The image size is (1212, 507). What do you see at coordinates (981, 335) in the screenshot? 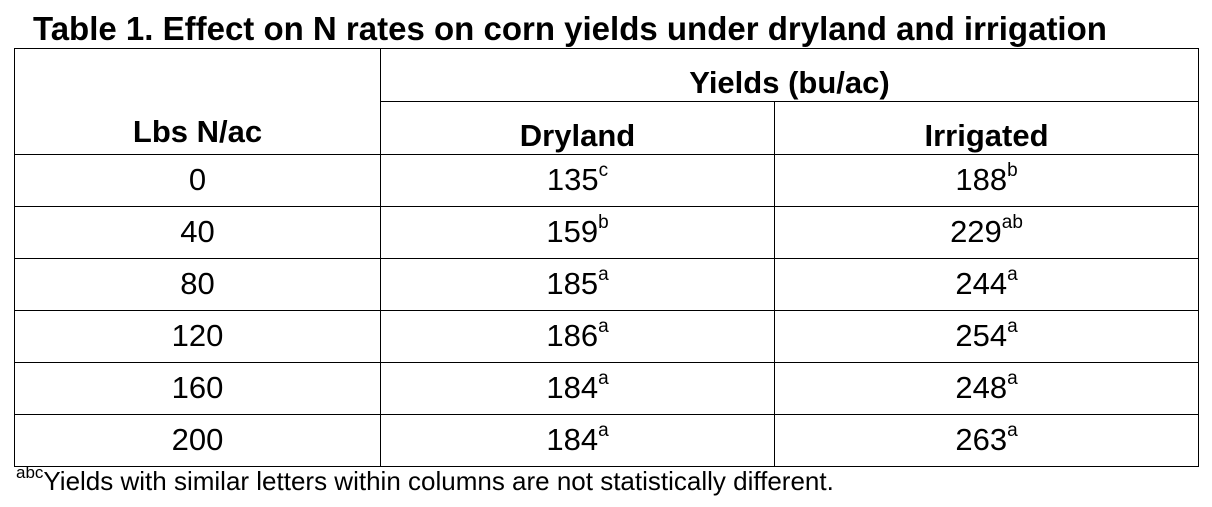
I see `value: 254` at bounding box center [981, 335].